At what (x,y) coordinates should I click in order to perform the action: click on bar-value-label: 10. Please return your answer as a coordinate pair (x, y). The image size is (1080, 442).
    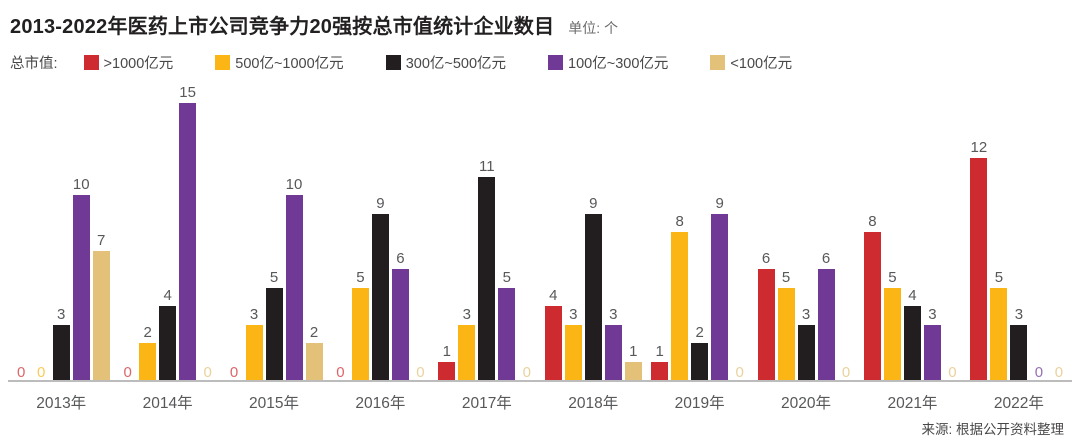
    Looking at the image, I should click on (81, 185).